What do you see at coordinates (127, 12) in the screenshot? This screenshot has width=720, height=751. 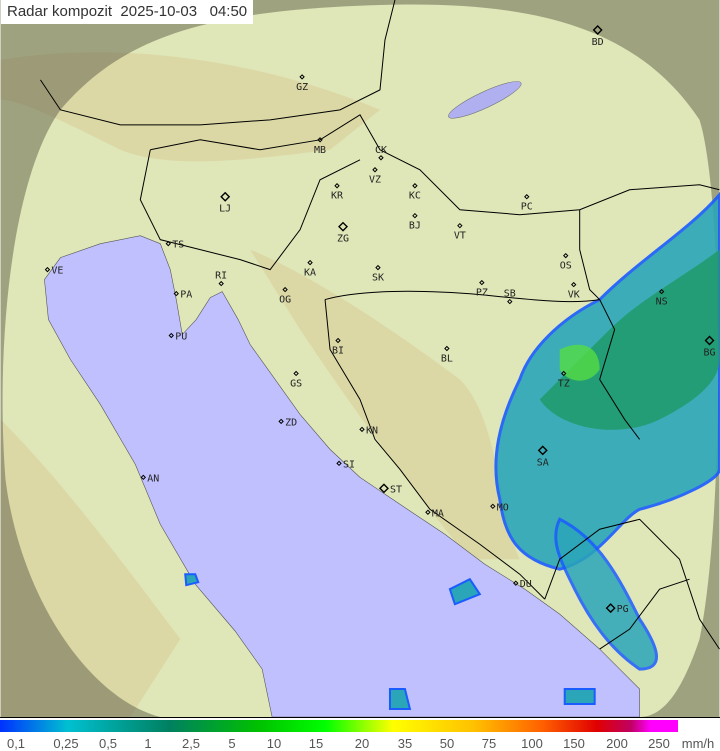 I see `map-title: Radar kompozit 2025-10-03 04:50` at bounding box center [127, 12].